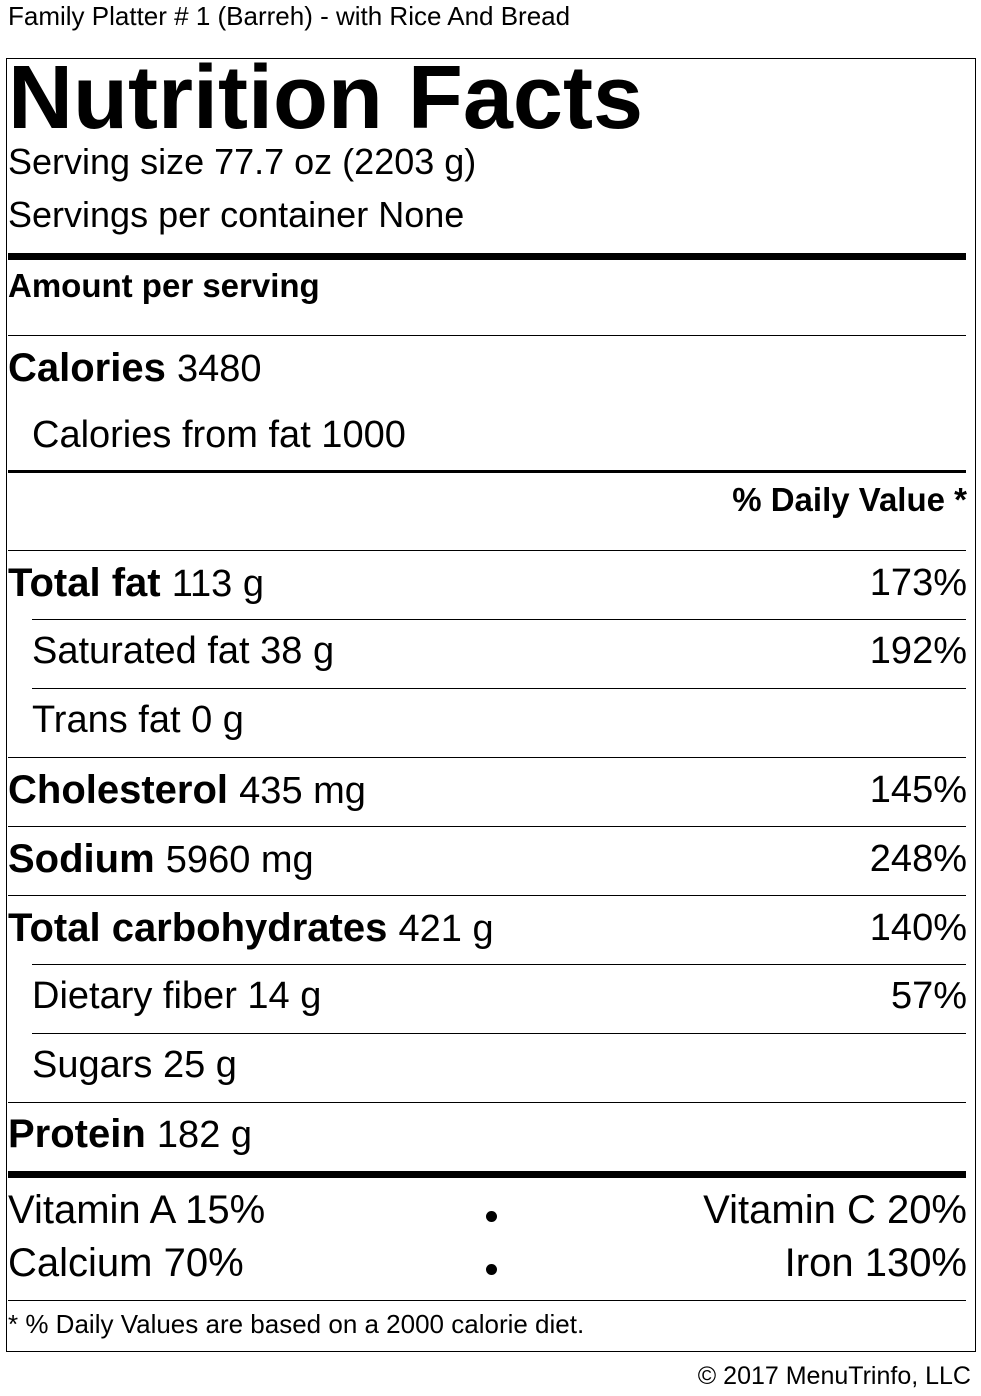 This screenshot has height=1396, width=981. I want to click on vitamin-a: Vitamin A 15%, so click(137, 1210).